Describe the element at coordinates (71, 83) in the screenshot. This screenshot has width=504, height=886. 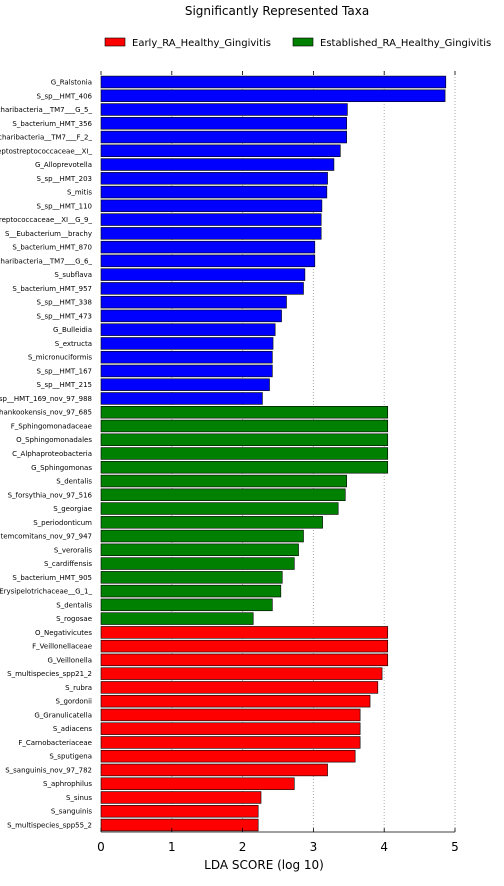
I see `category-label: G_Ralstonia` at that location.